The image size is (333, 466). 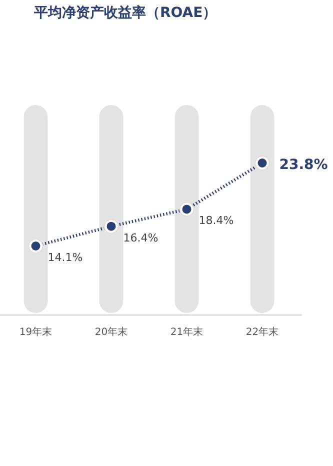 I want to click on data-label: 23.8%, so click(x=303, y=165).